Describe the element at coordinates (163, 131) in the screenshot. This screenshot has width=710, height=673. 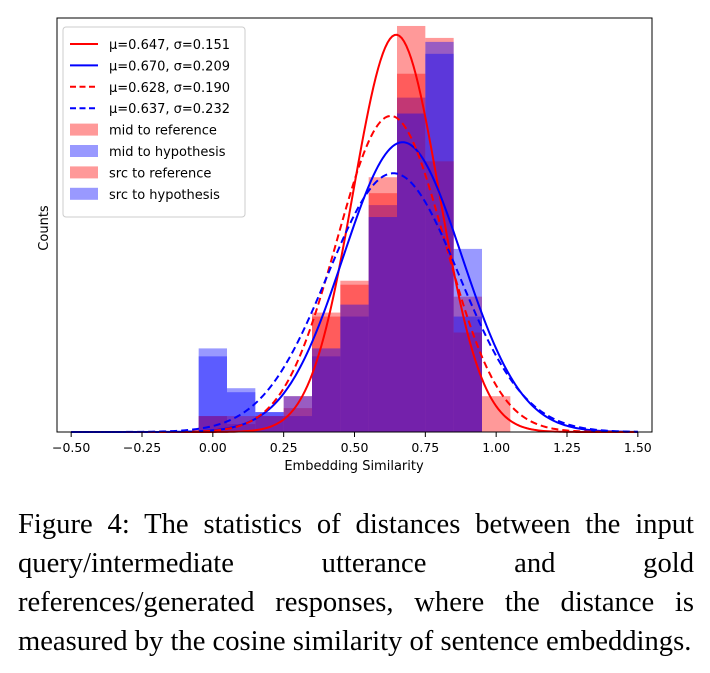
I see `legend-label: mid to reference` at that location.